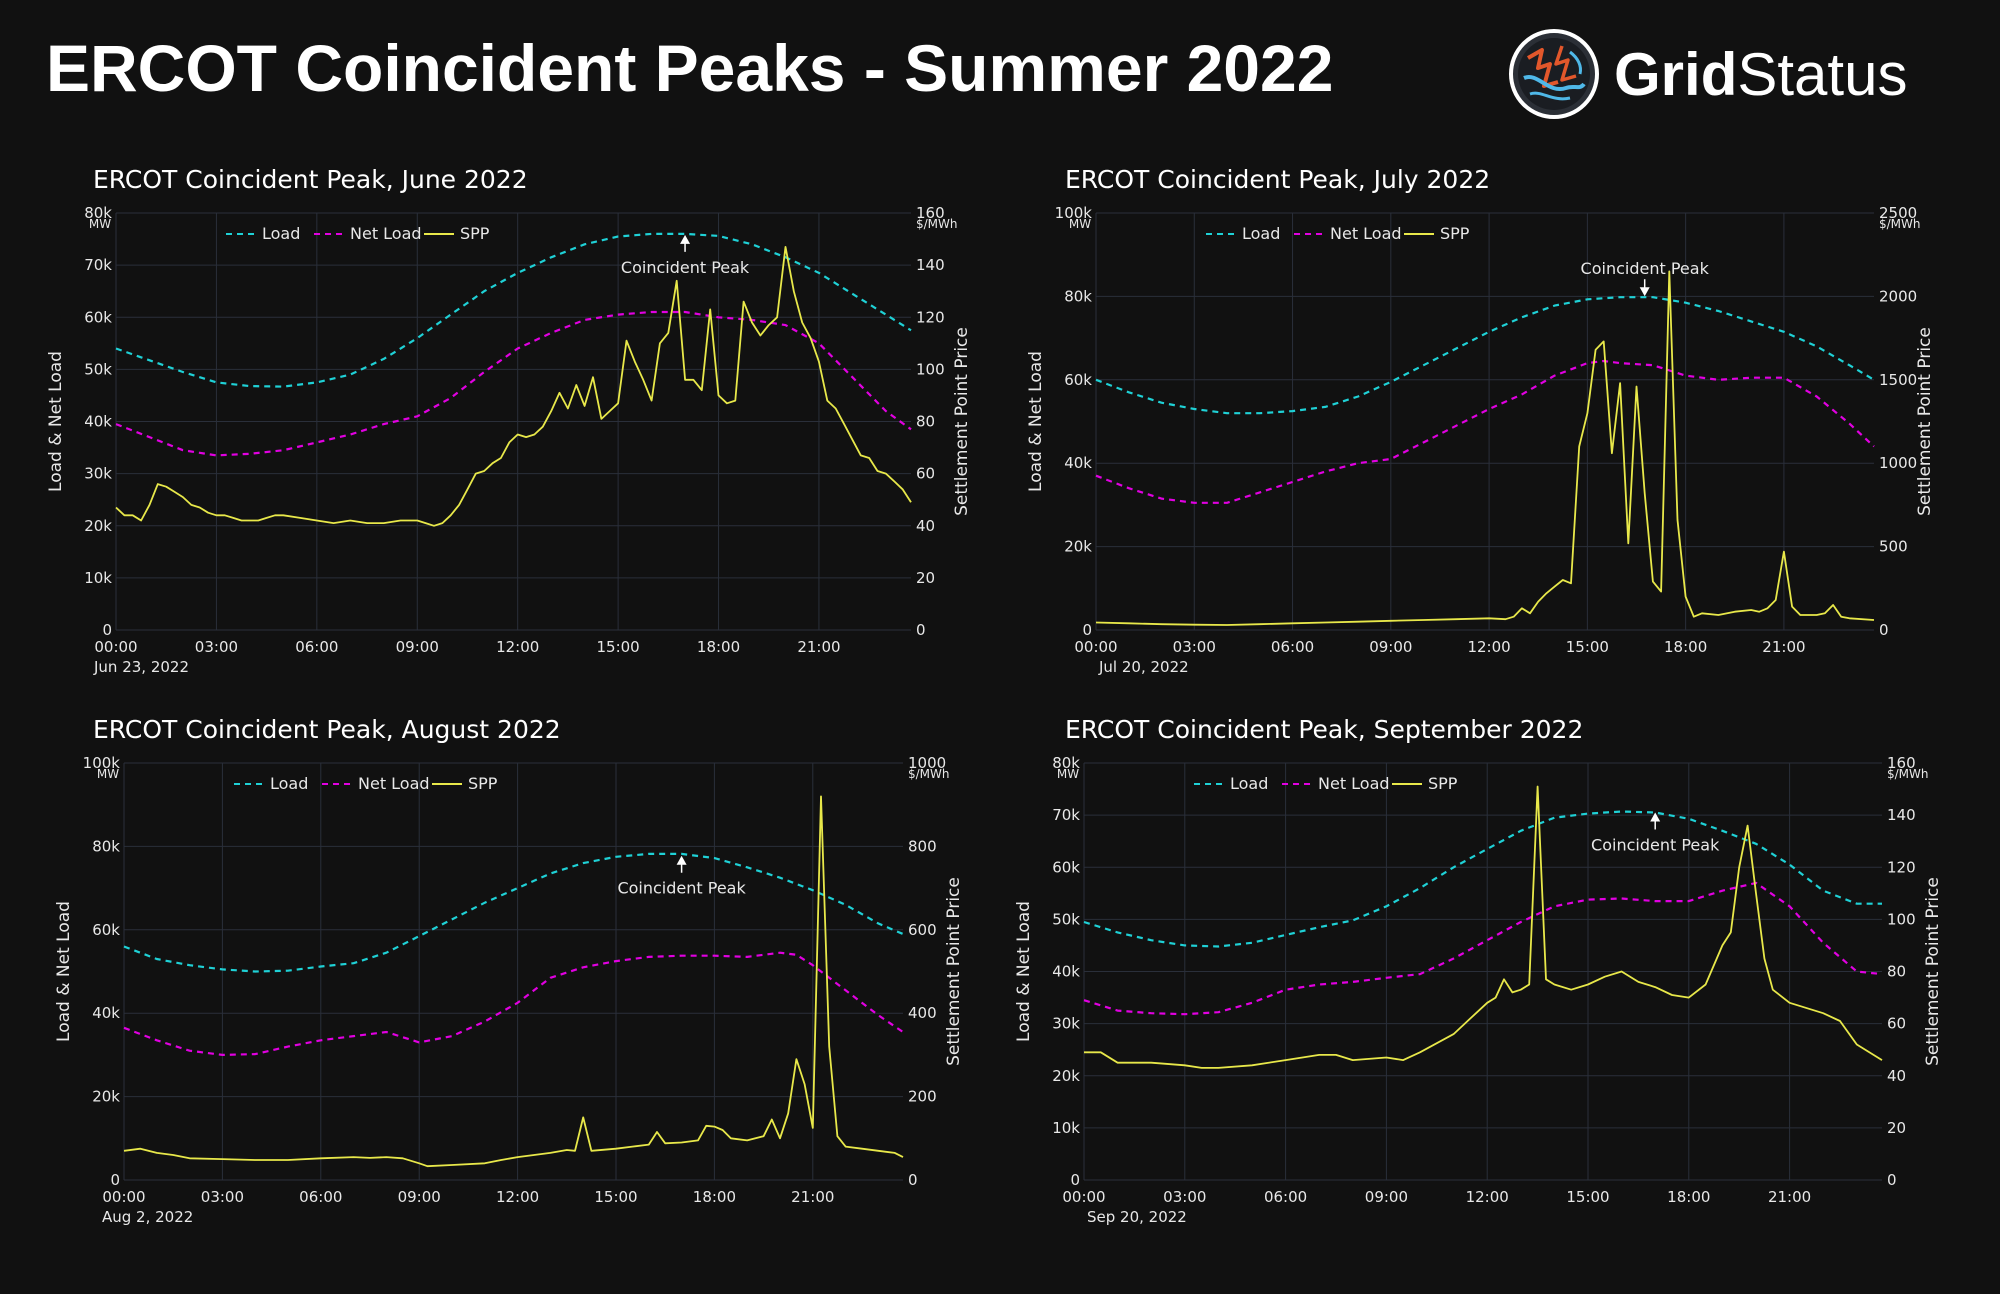  Describe the element at coordinates (930, 369) in the screenshot. I see `right-tick-label: 100` at that location.